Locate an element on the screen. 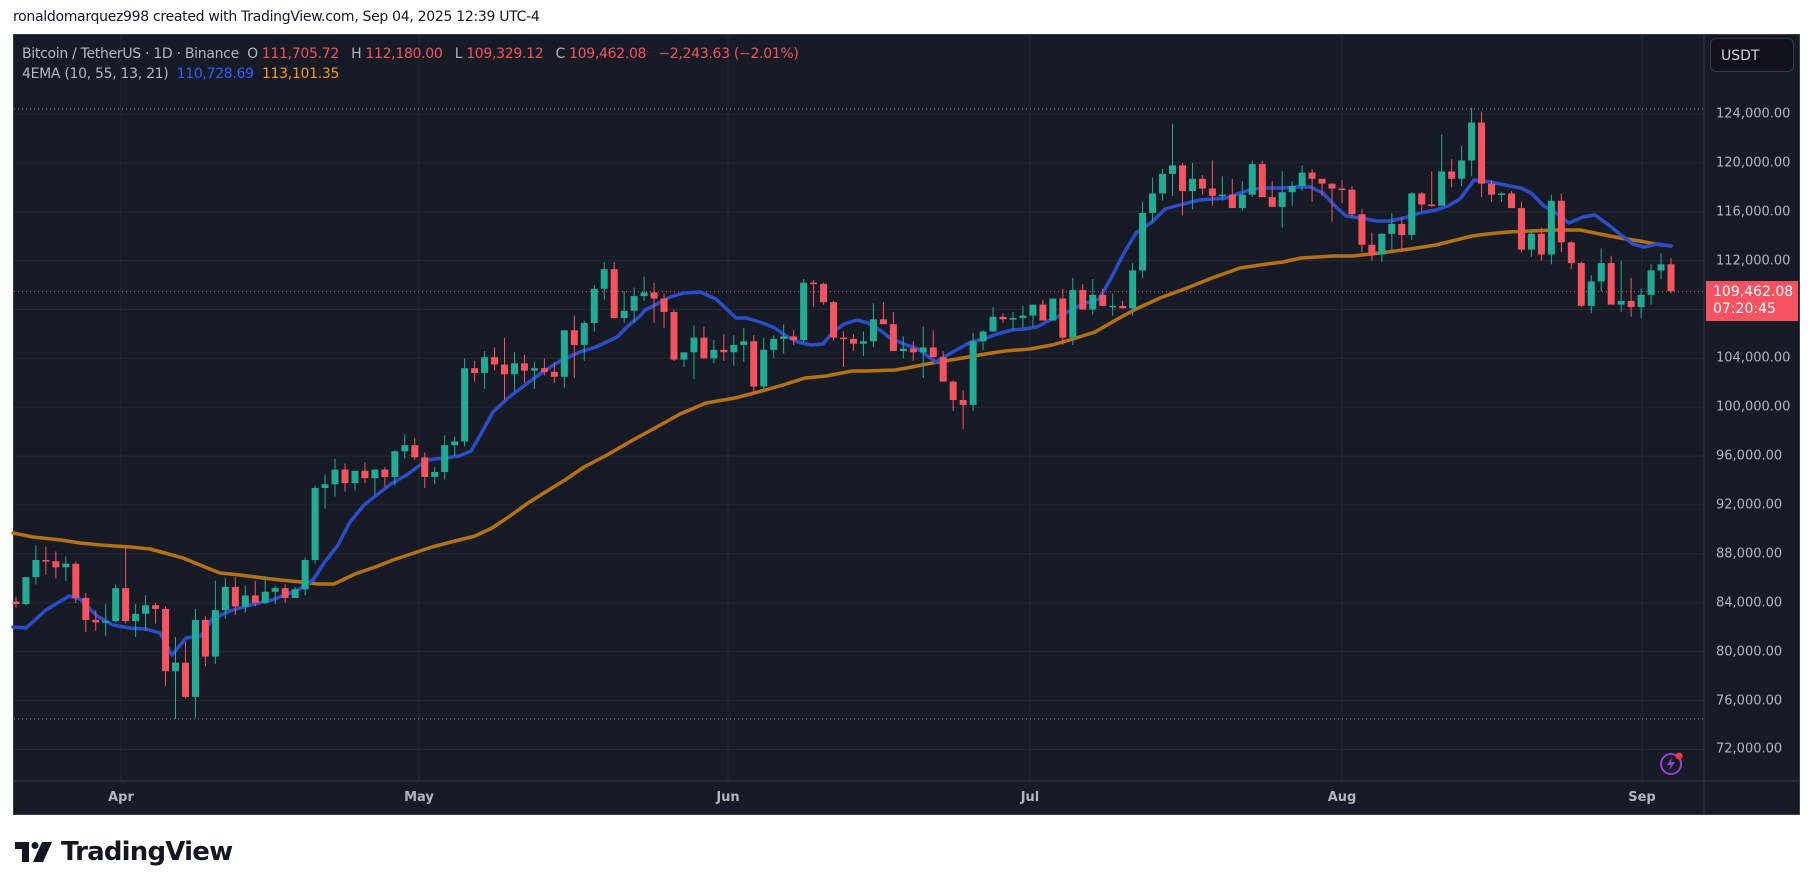 This screenshot has width=1814, height=891. time-tick-label: Jul is located at coordinates (1030, 797).